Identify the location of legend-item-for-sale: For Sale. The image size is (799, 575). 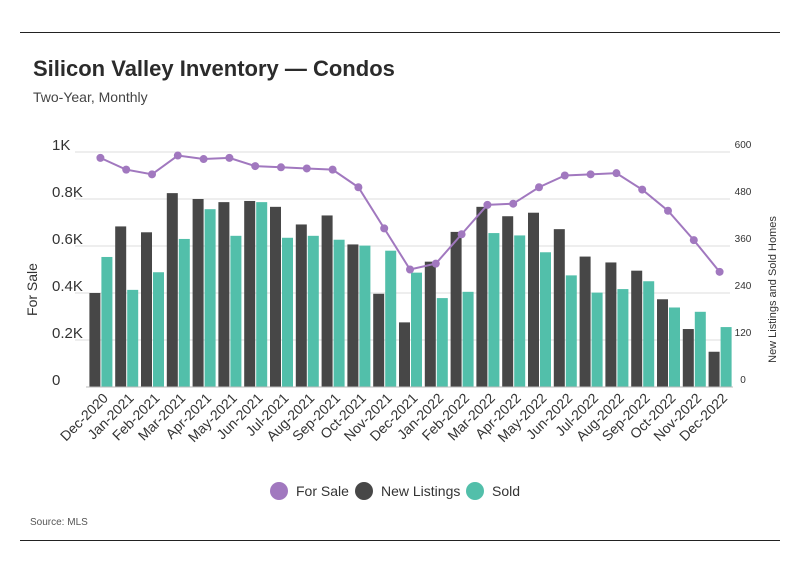
(309, 491).